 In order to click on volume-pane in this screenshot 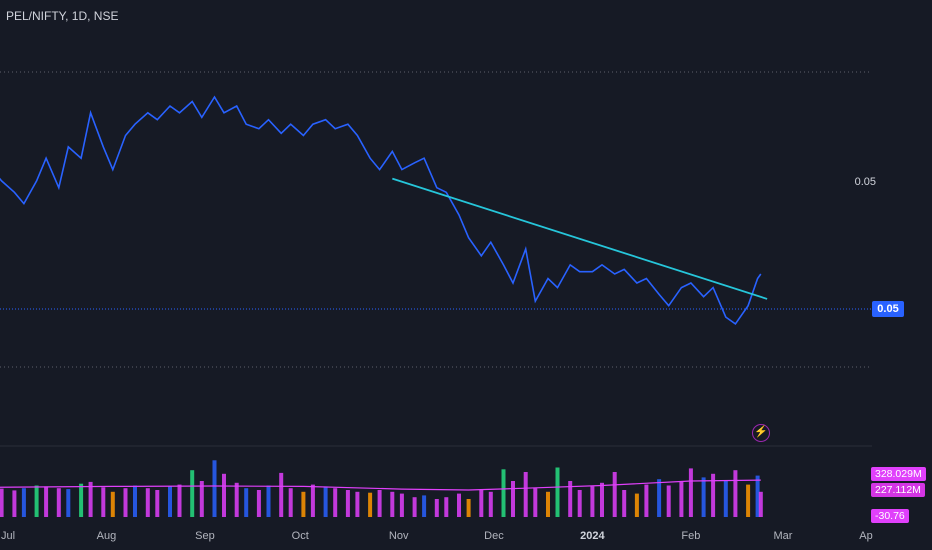, I will do `click(381, 488)`.